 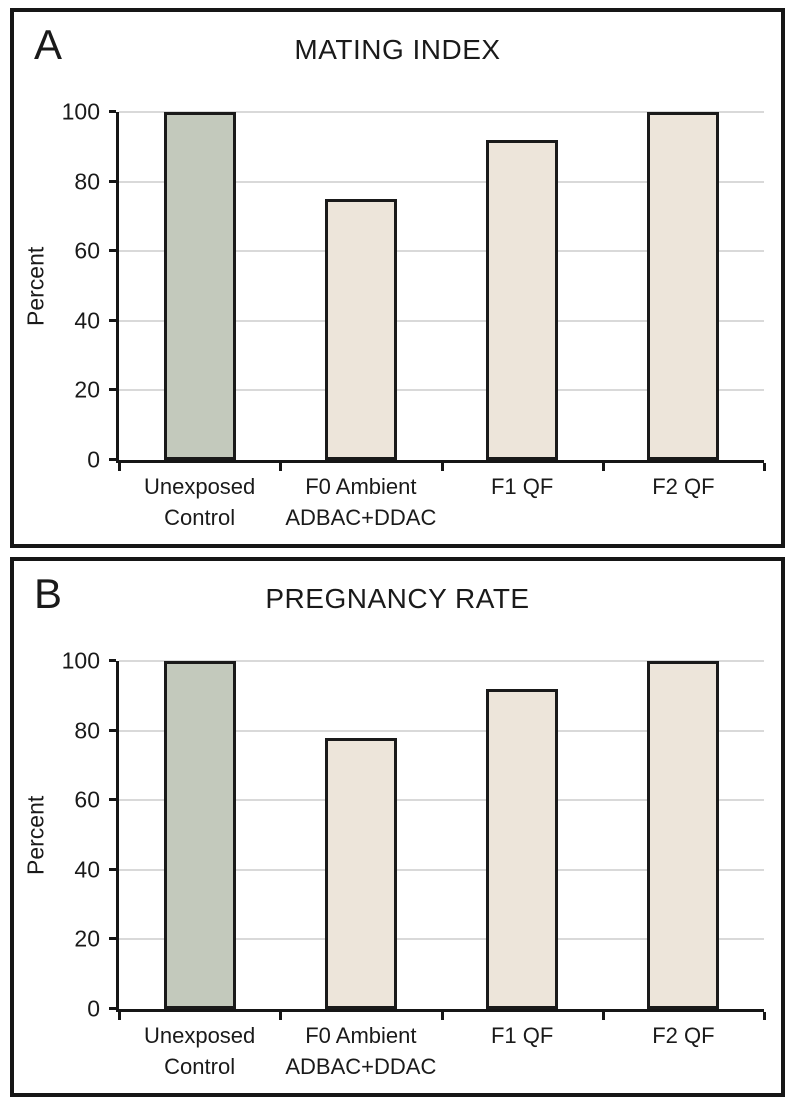 I want to click on panel-letter-b: B, so click(x=48, y=593).